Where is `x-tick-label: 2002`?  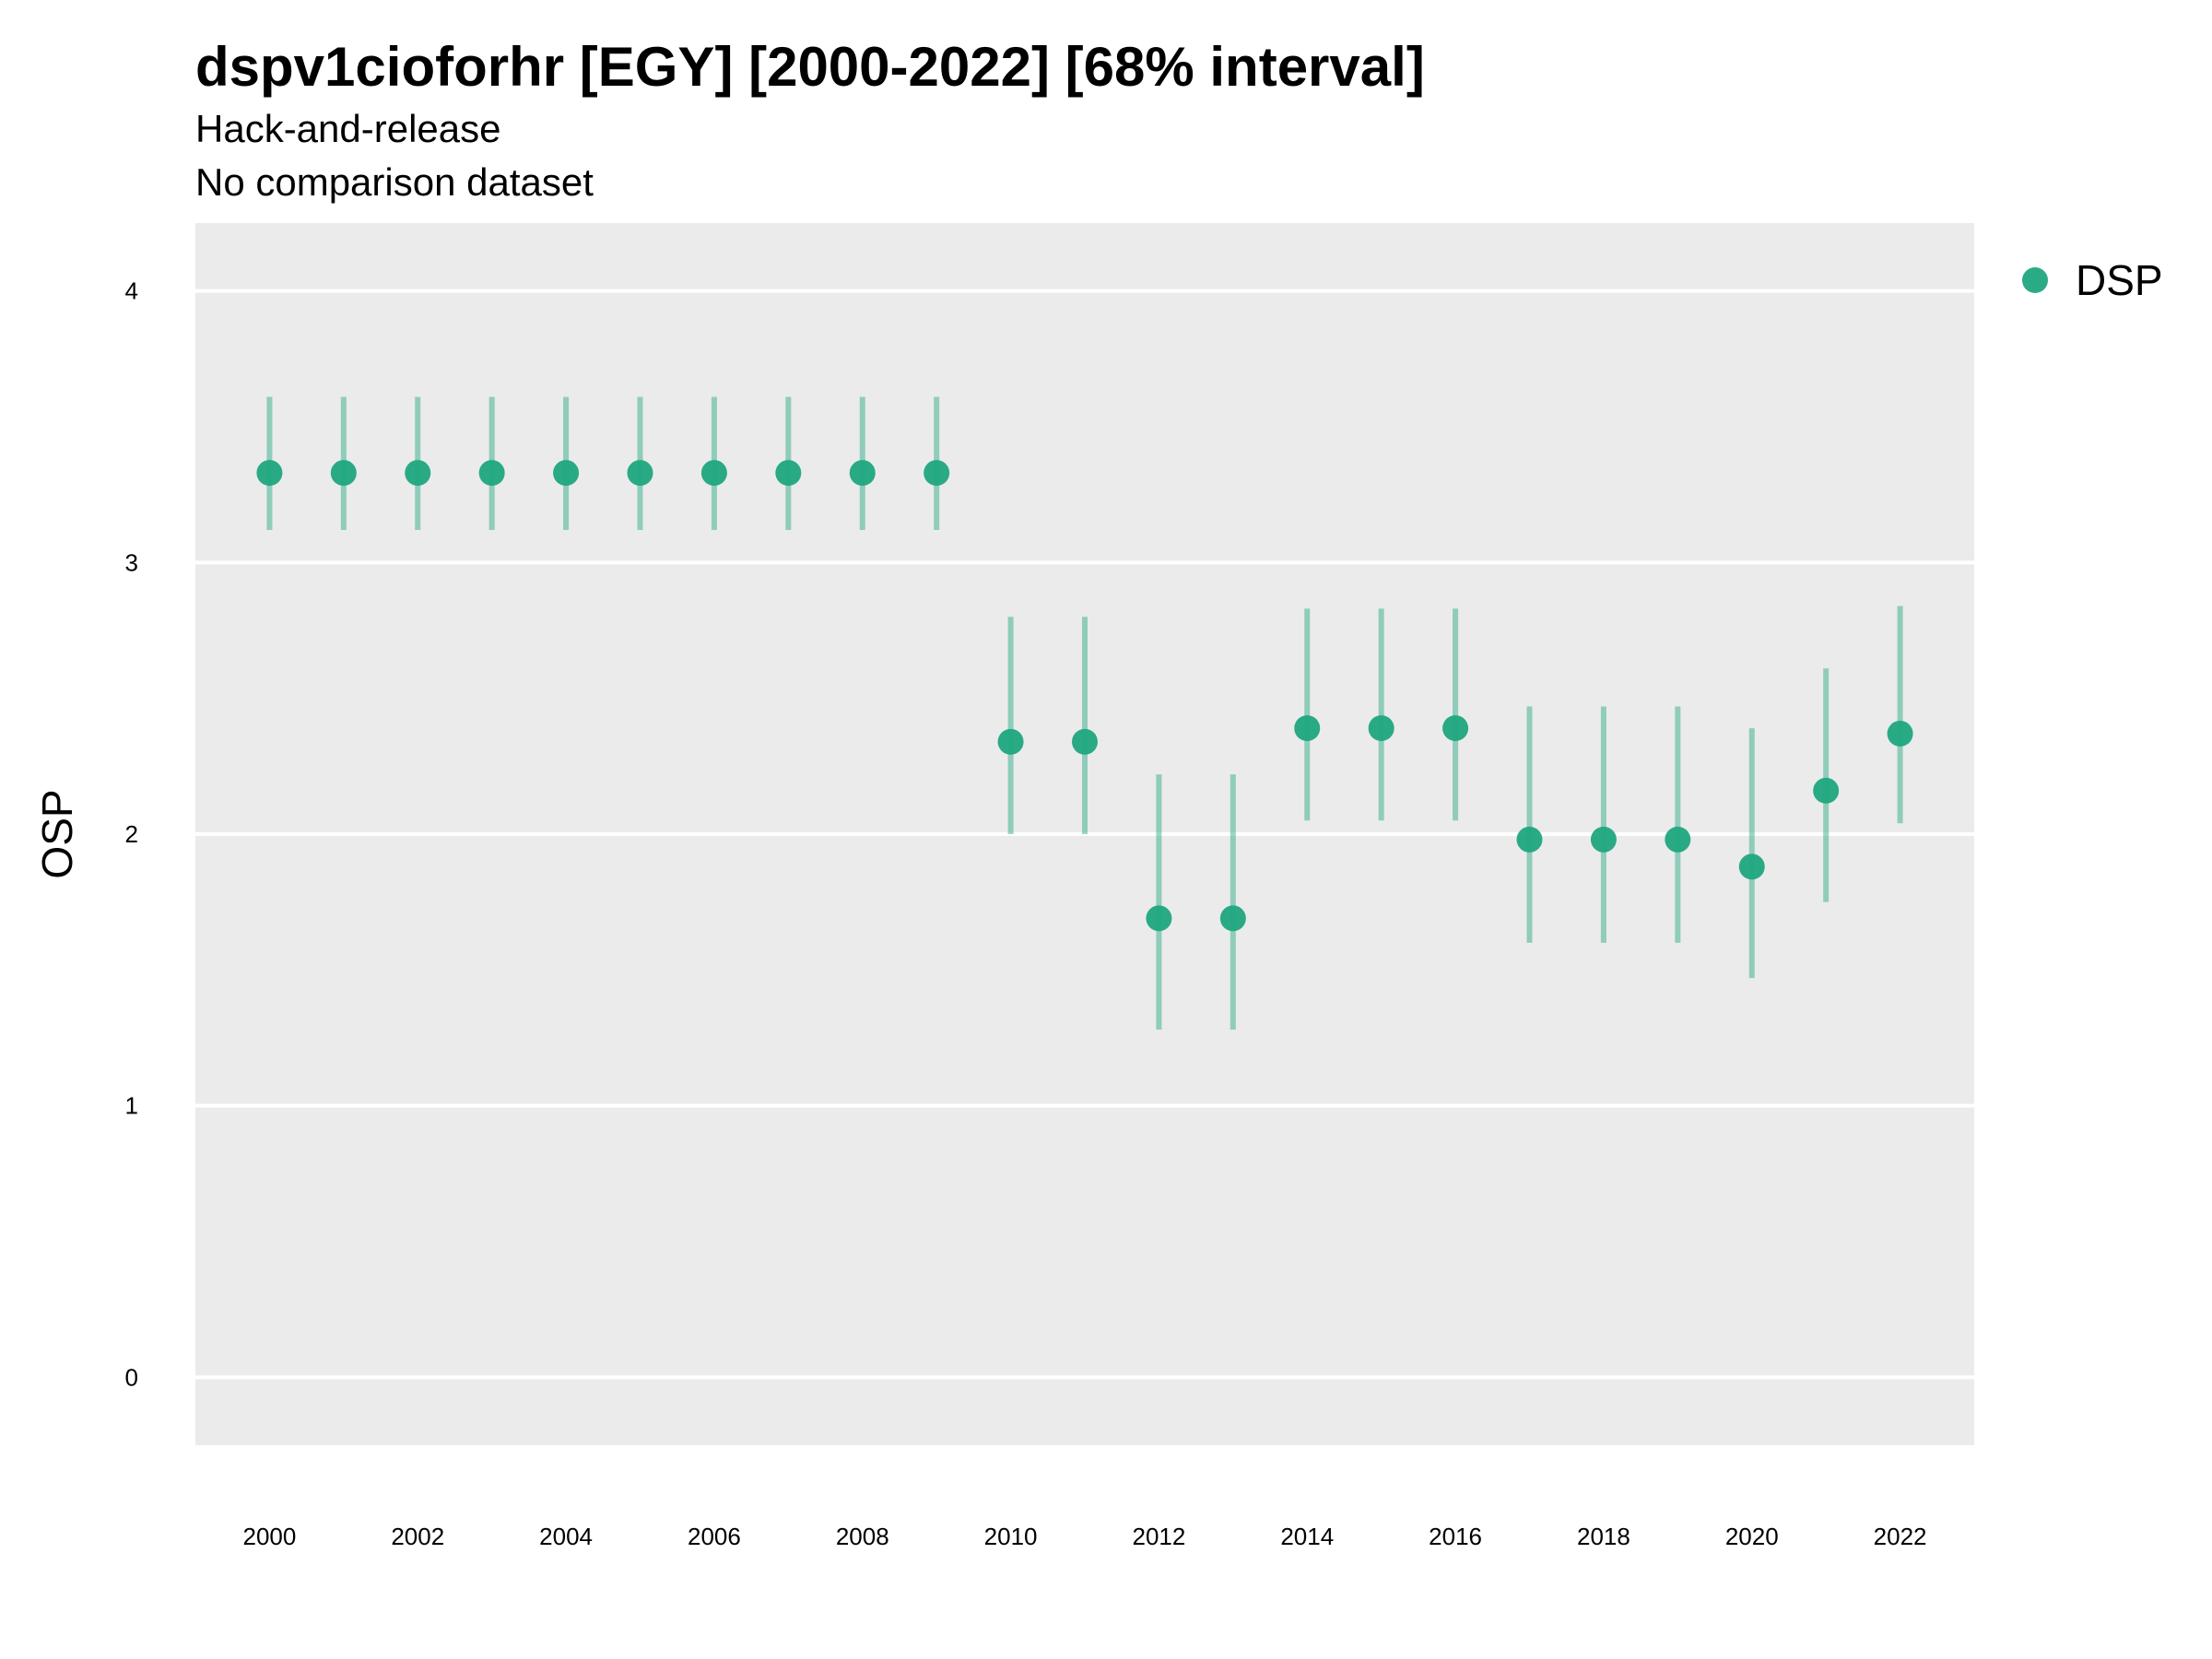
x-tick-label: 2002 is located at coordinates (417, 1536).